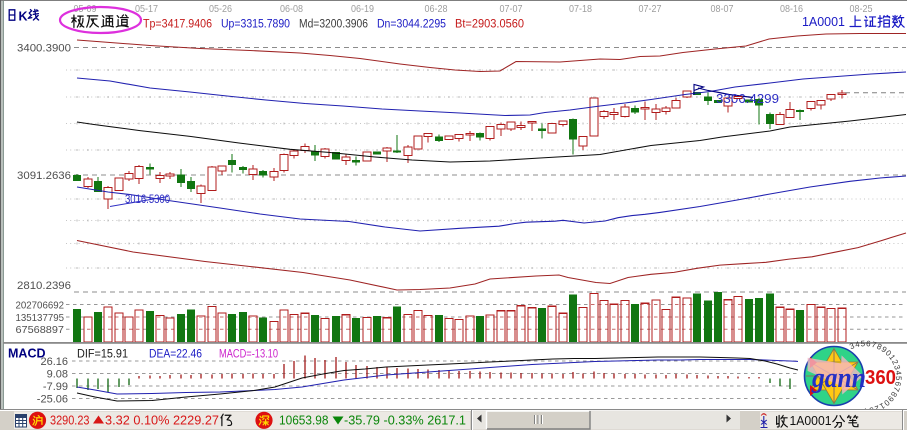 The width and height of the screenshot is (907, 430). What do you see at coordinates (175, 354) in the screenshot?
I see `svg-text: DEA=22.46` at bounding box center [175, 354].